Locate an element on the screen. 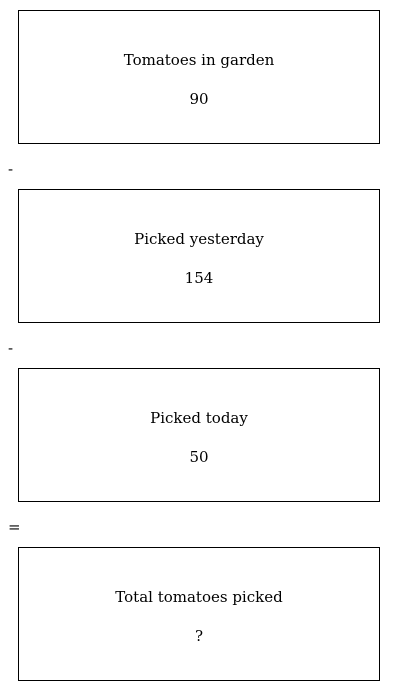  card-value: 90 is located at coordinates (199, 99).